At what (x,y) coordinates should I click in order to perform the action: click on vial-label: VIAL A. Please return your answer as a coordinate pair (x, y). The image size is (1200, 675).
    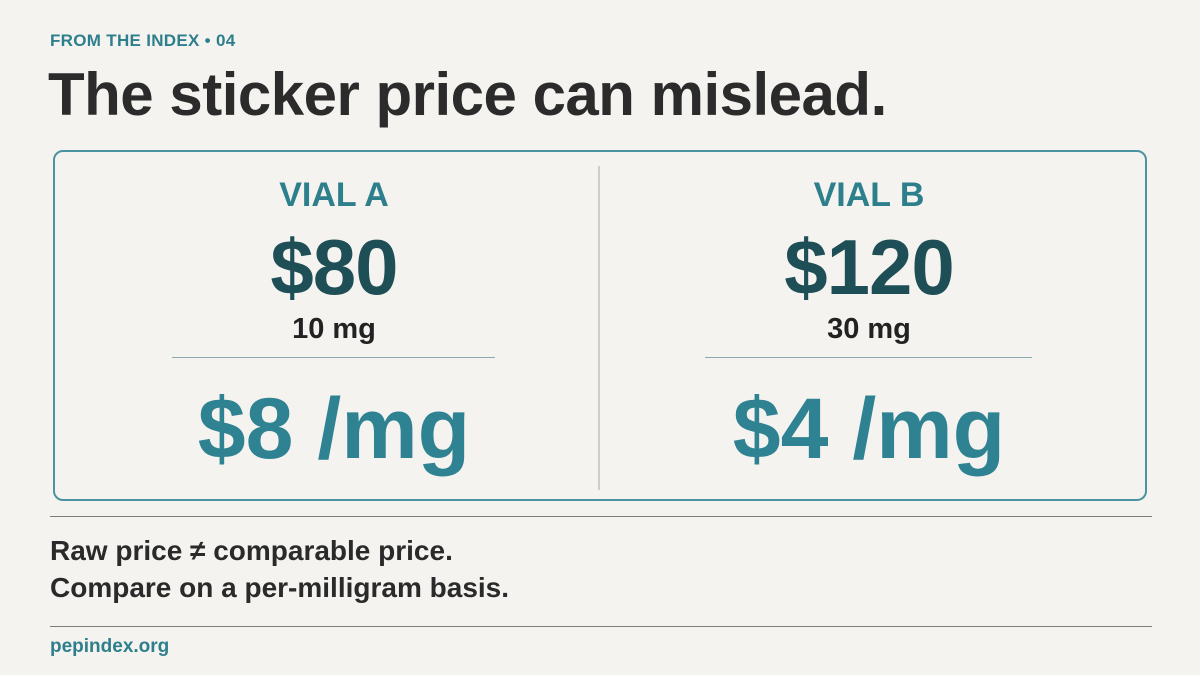
    Looking at the image, I should click on (334, 195).